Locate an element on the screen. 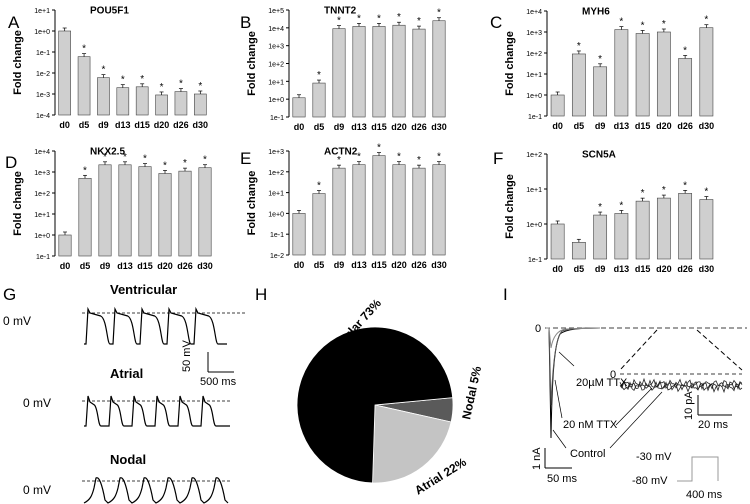  pie-slice is located at coordinates (375, 405).